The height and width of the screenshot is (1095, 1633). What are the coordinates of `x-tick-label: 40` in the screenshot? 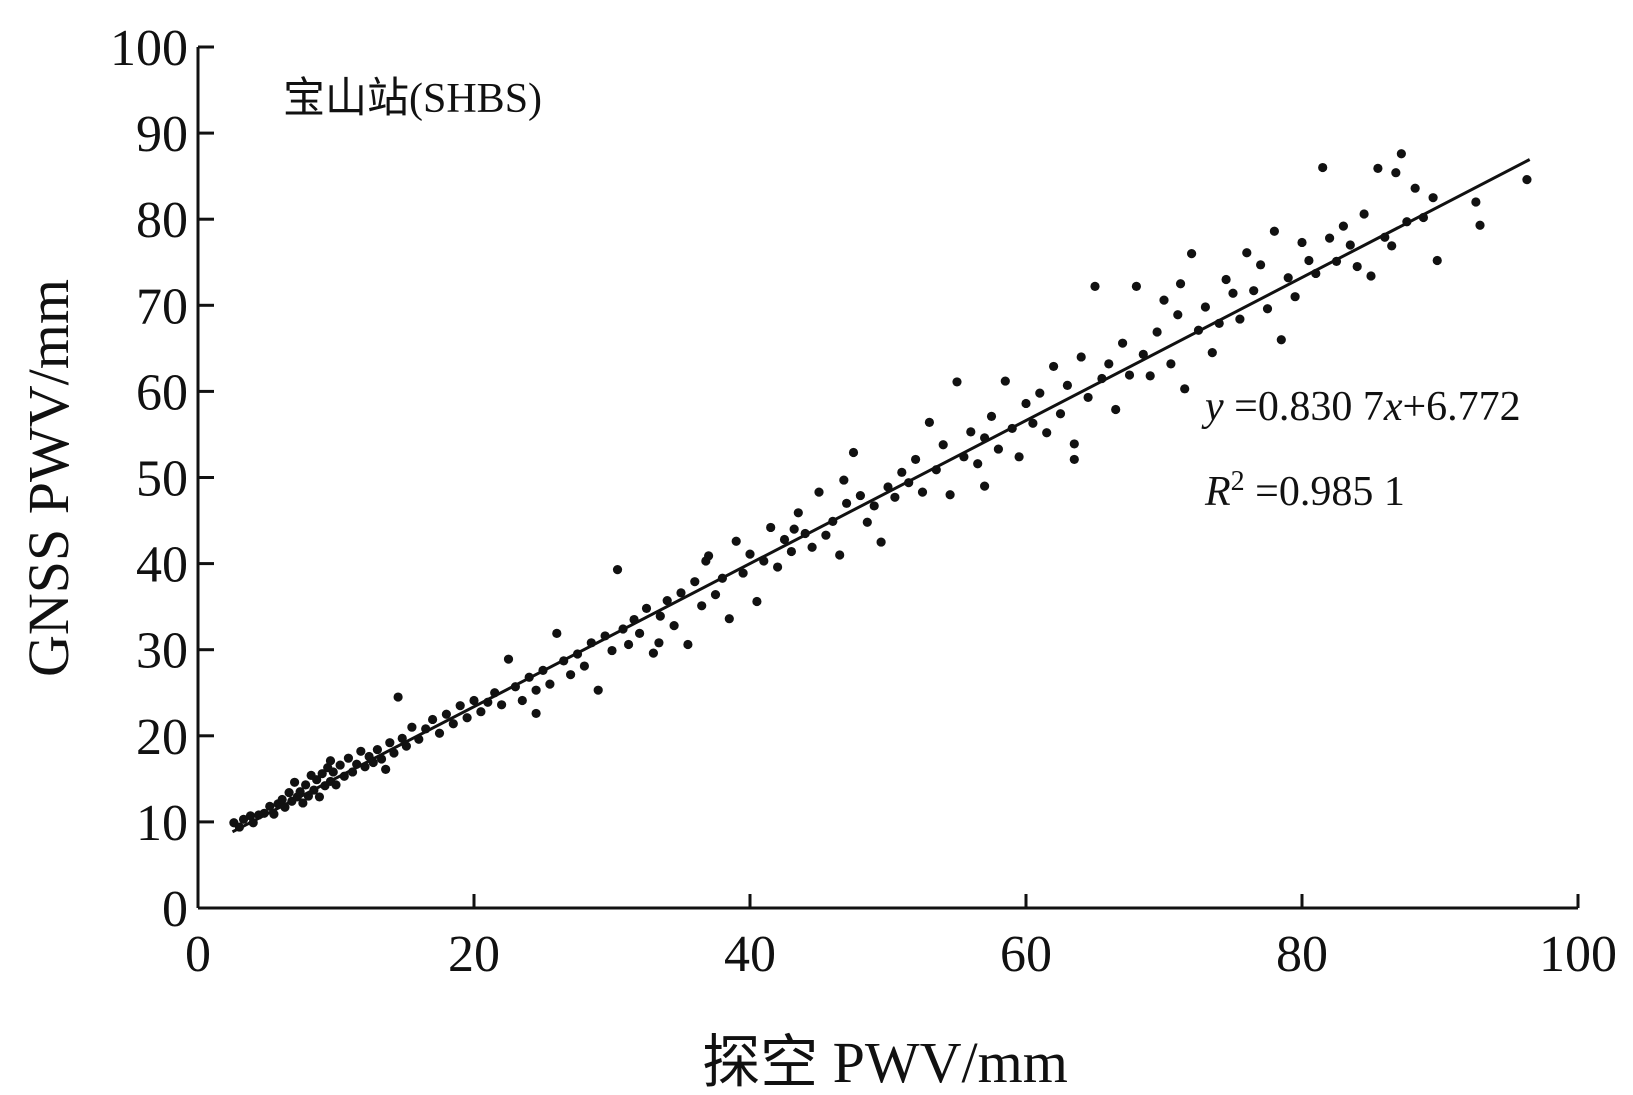 It's located at (750, 954).